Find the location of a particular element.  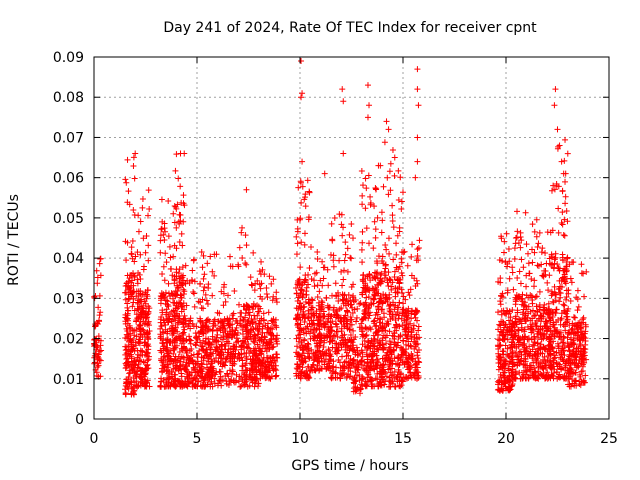

y-tick-label: 0.05 is located at coordinates (68, 219).